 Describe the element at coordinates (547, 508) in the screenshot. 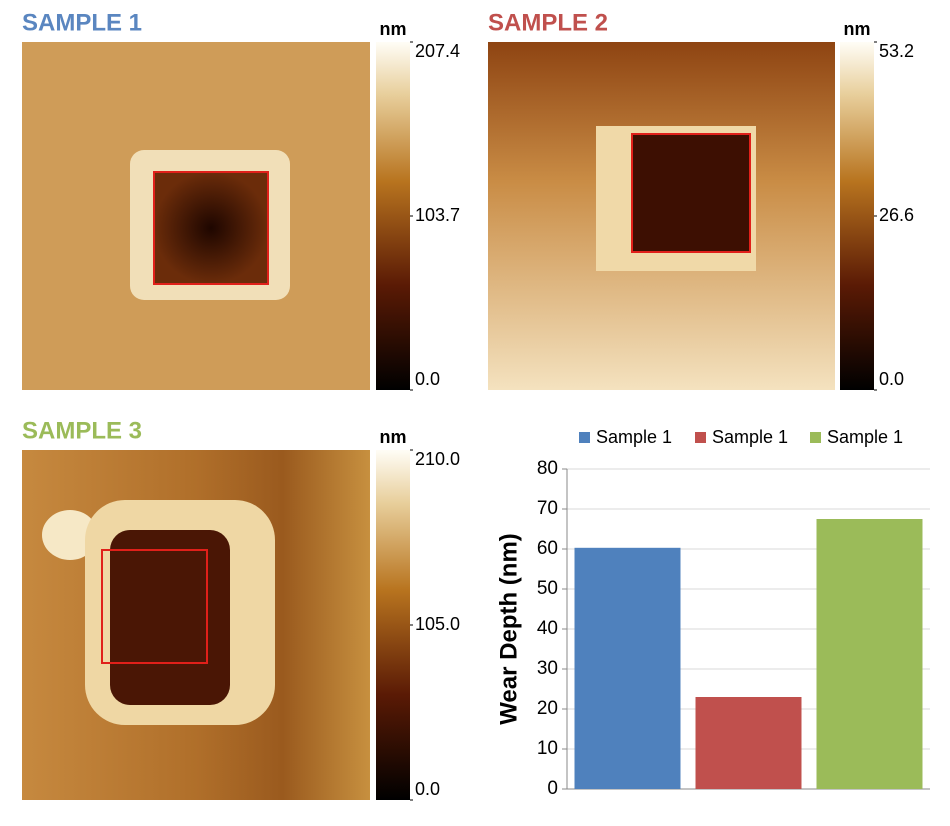

I see `y-tick-label: 70` at that location.